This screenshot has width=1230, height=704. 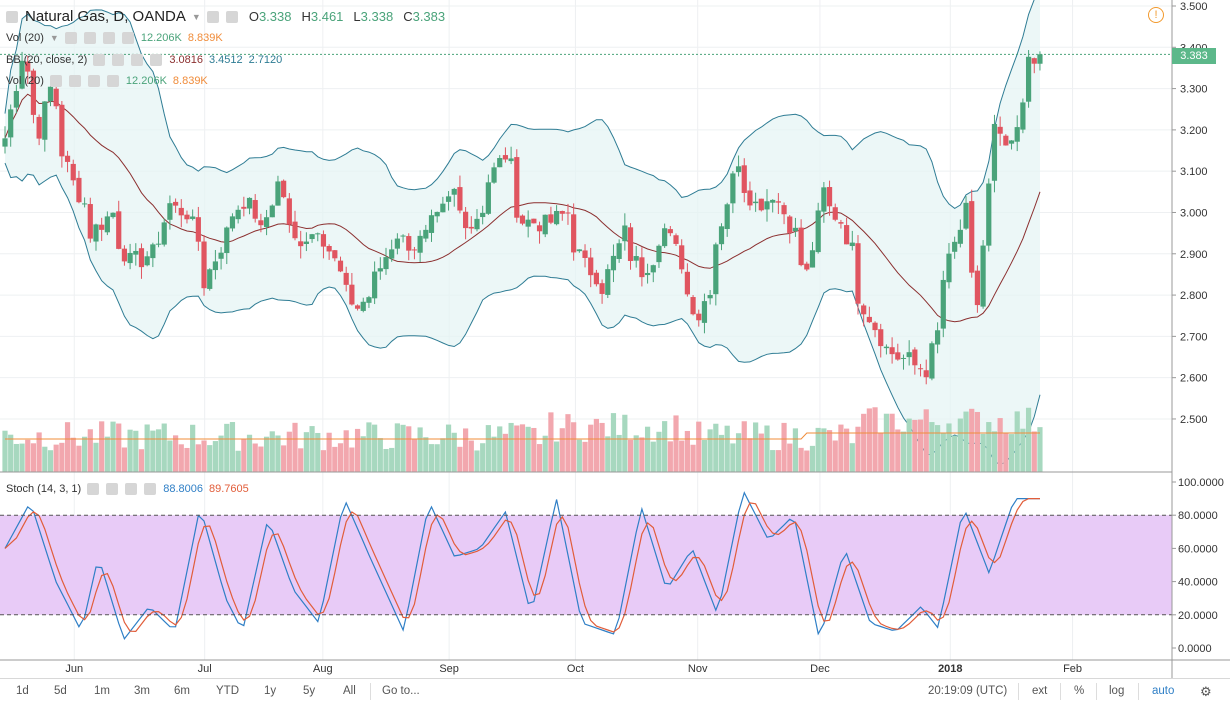 I want to click on collapse-icon, so click(x=12, y=16).